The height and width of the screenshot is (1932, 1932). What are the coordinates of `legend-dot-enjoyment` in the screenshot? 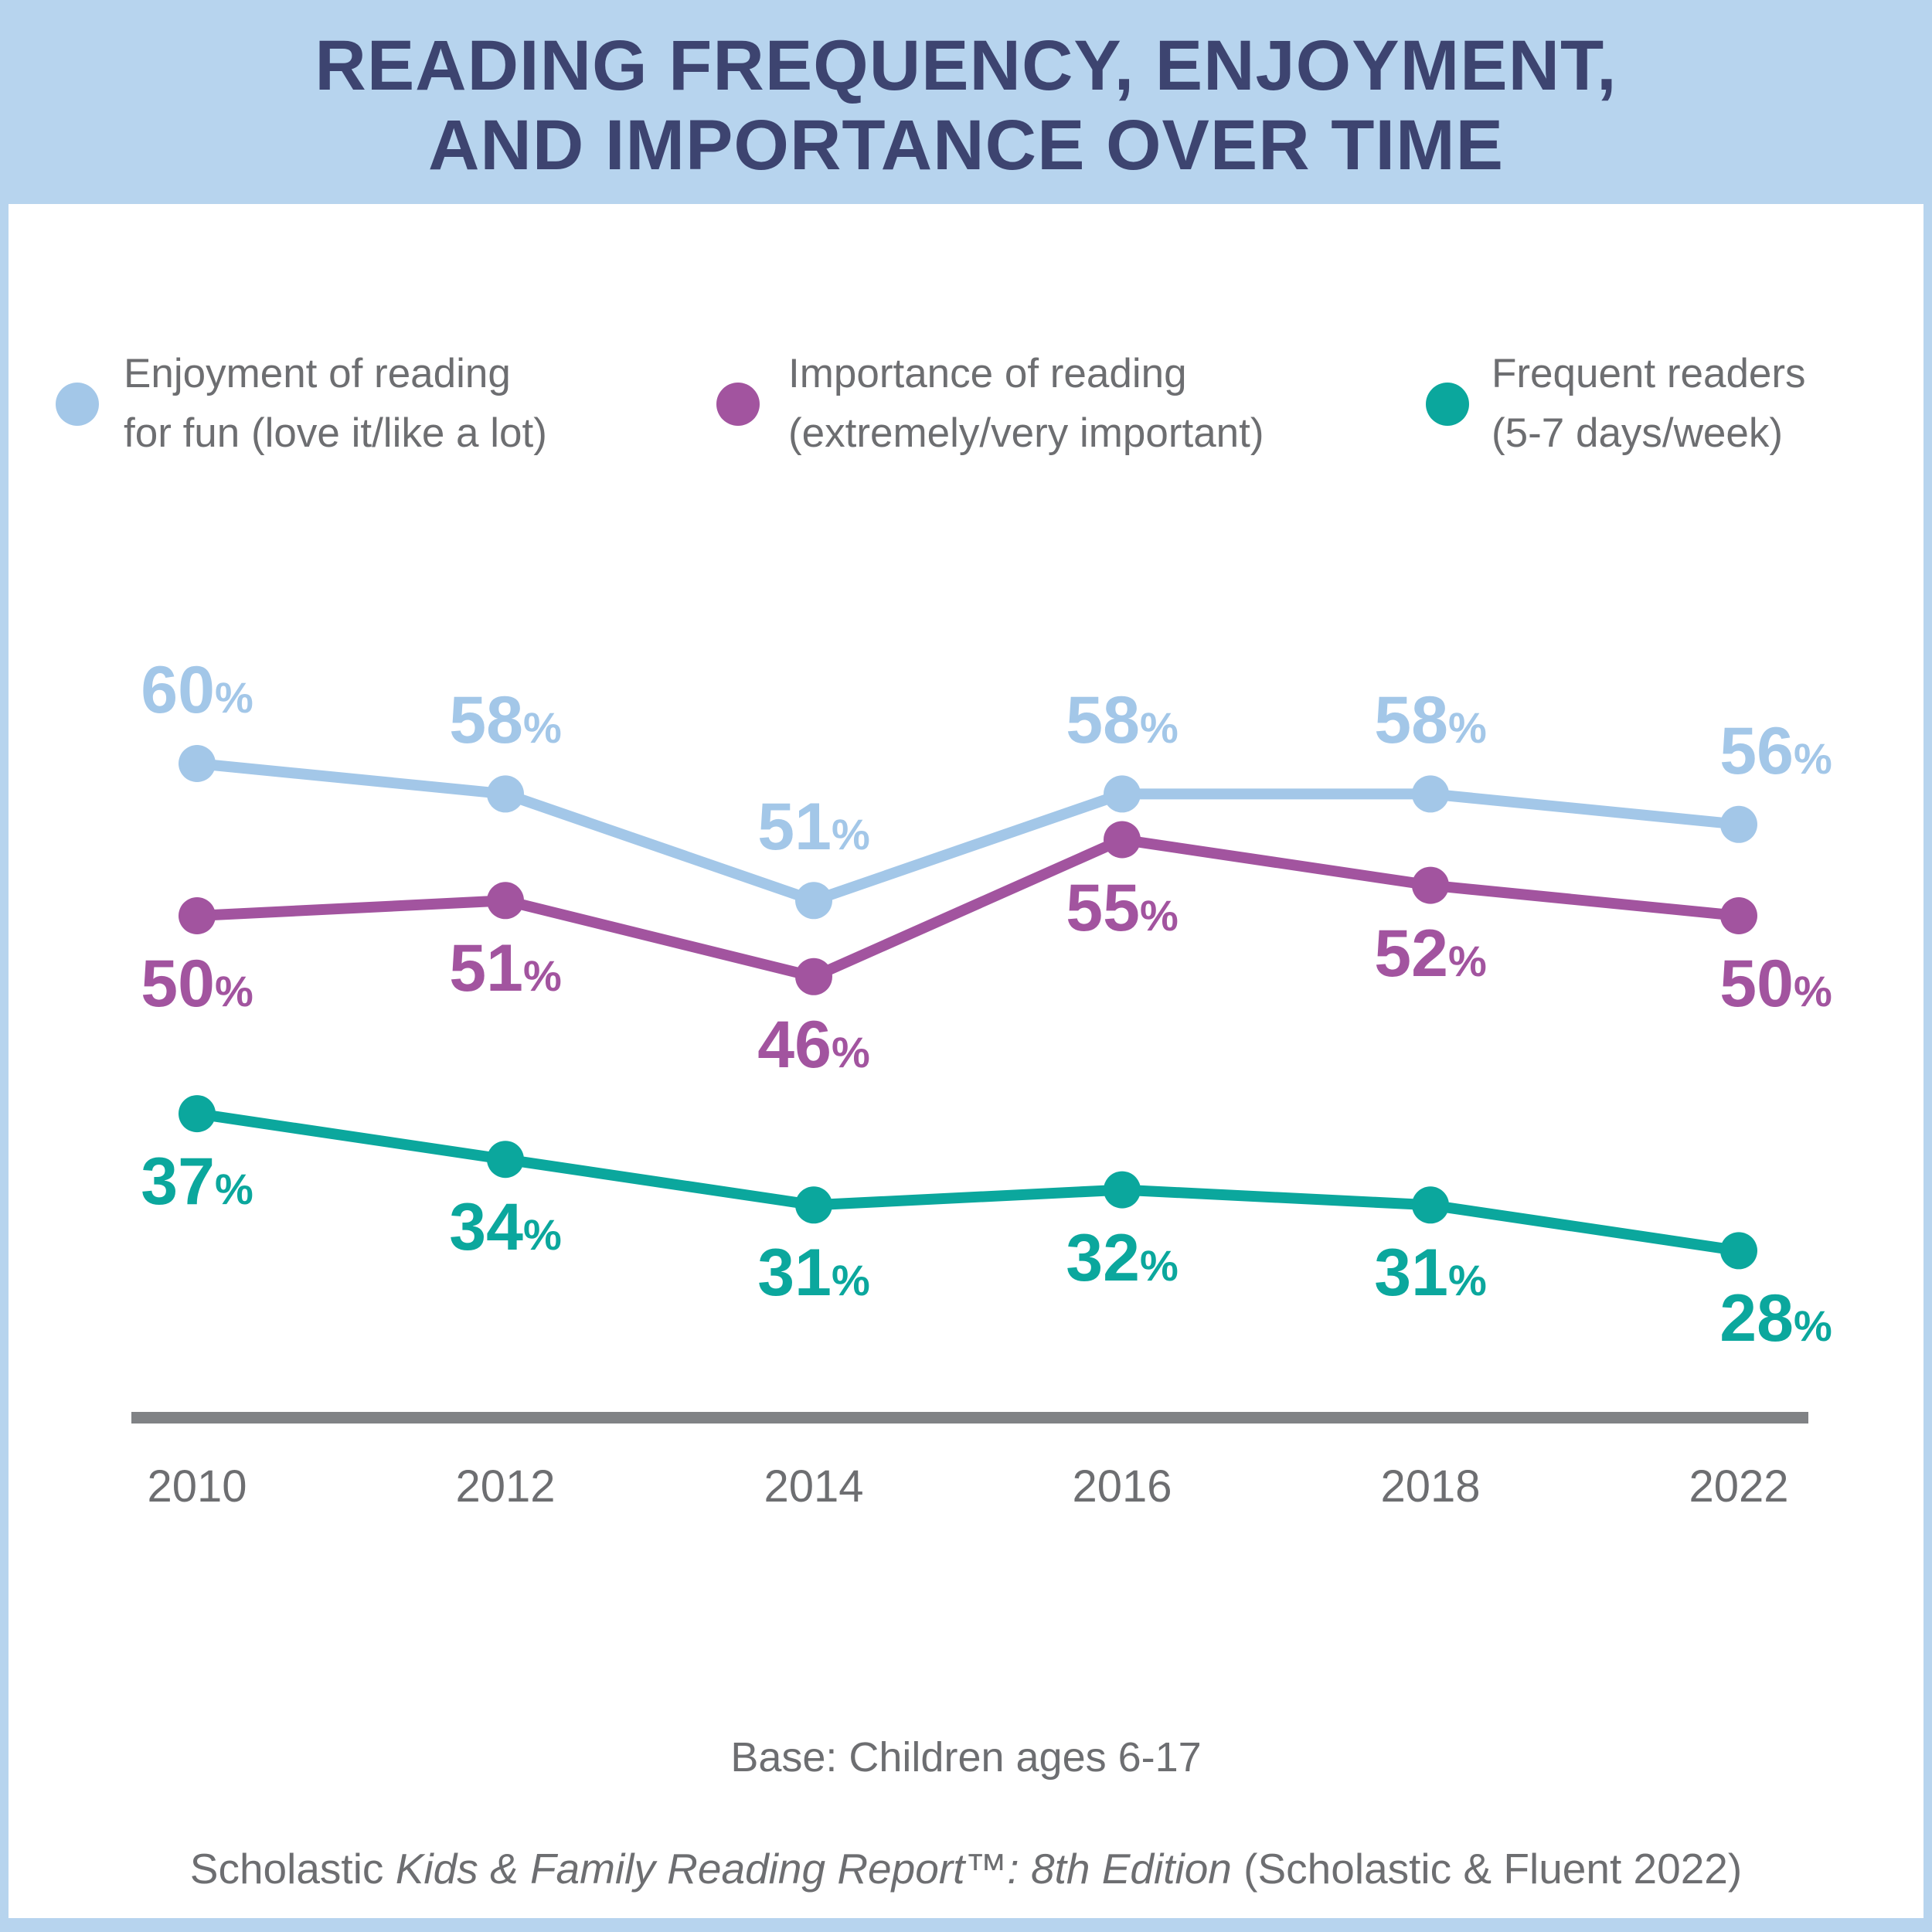 It's located at (78, 404).